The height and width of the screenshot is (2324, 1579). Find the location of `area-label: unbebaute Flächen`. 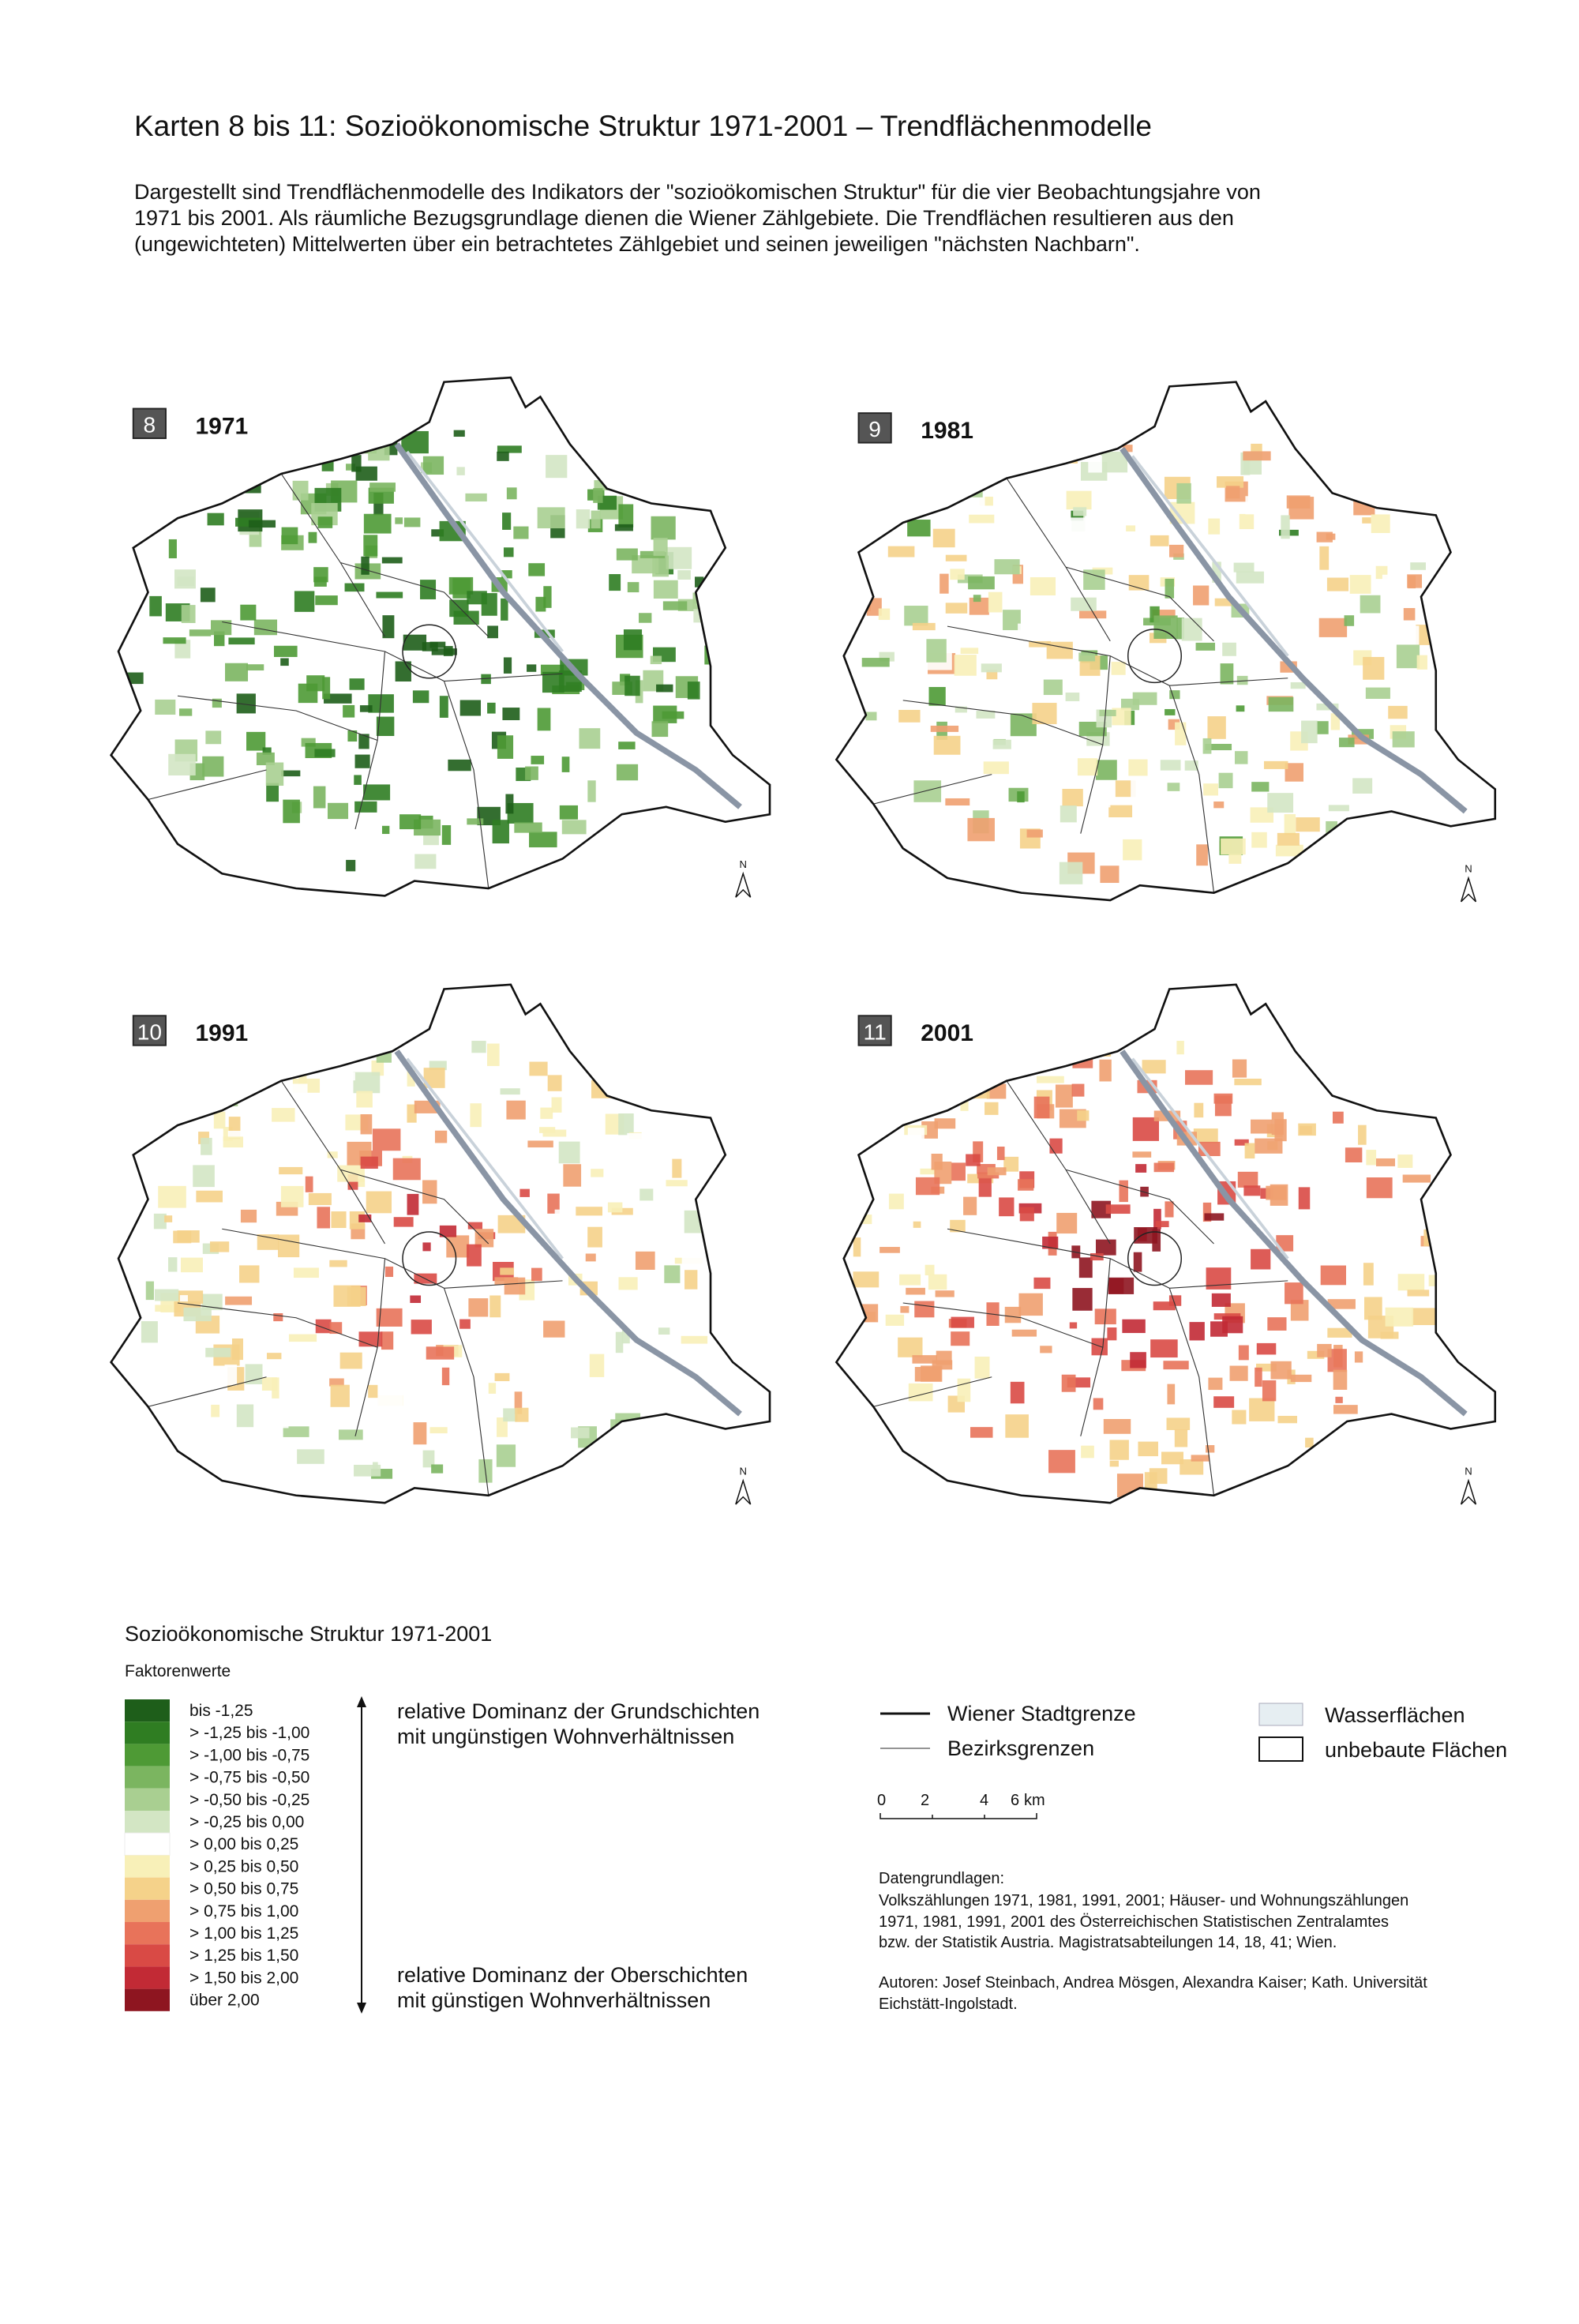

area-label: unbebaute Flächen is located at coordinates (1416, 1750).